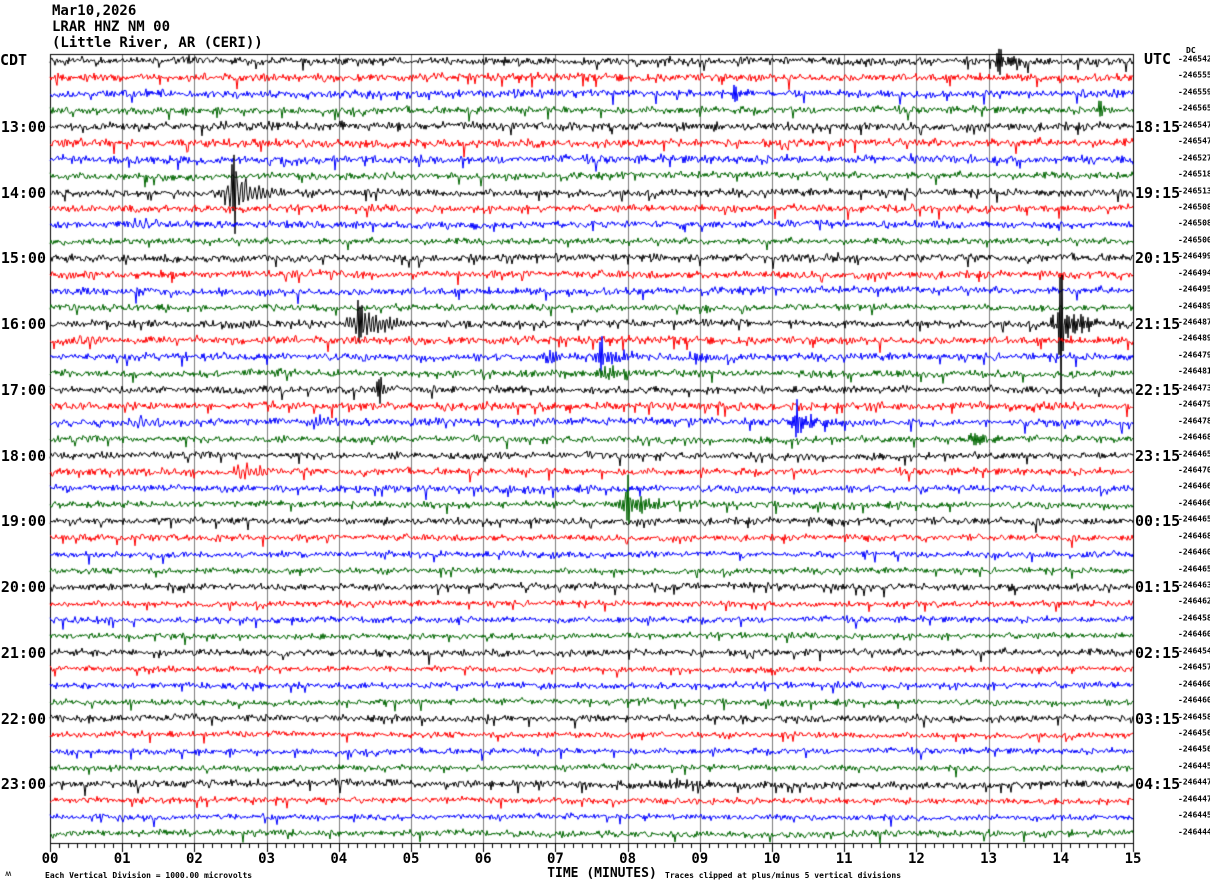  Describe the element at coordinates (483, 859) in the screenshot. I see `x-tick-label: 06` at that location.